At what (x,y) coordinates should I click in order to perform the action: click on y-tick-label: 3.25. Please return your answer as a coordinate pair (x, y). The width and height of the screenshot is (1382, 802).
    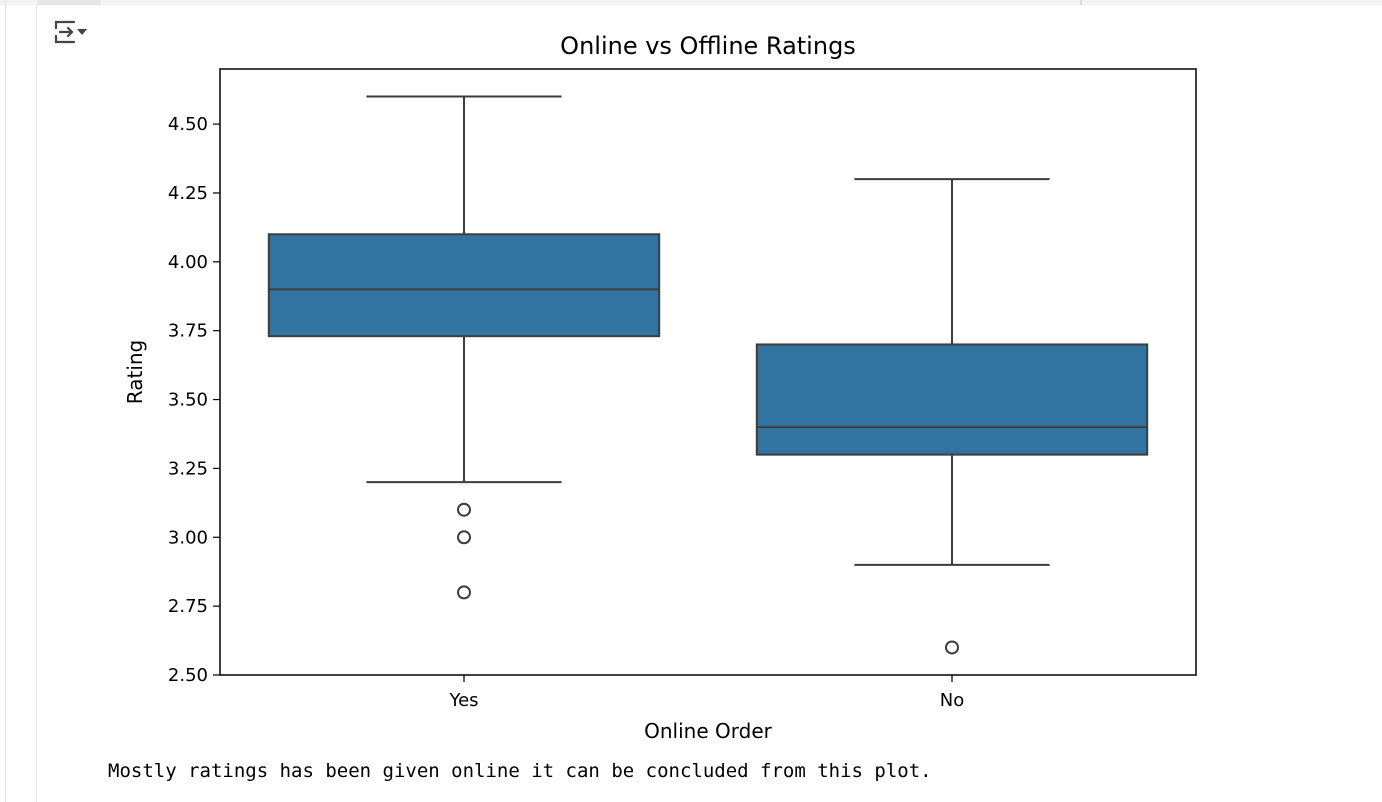
    Looking at the image, I should click on (188, 468).